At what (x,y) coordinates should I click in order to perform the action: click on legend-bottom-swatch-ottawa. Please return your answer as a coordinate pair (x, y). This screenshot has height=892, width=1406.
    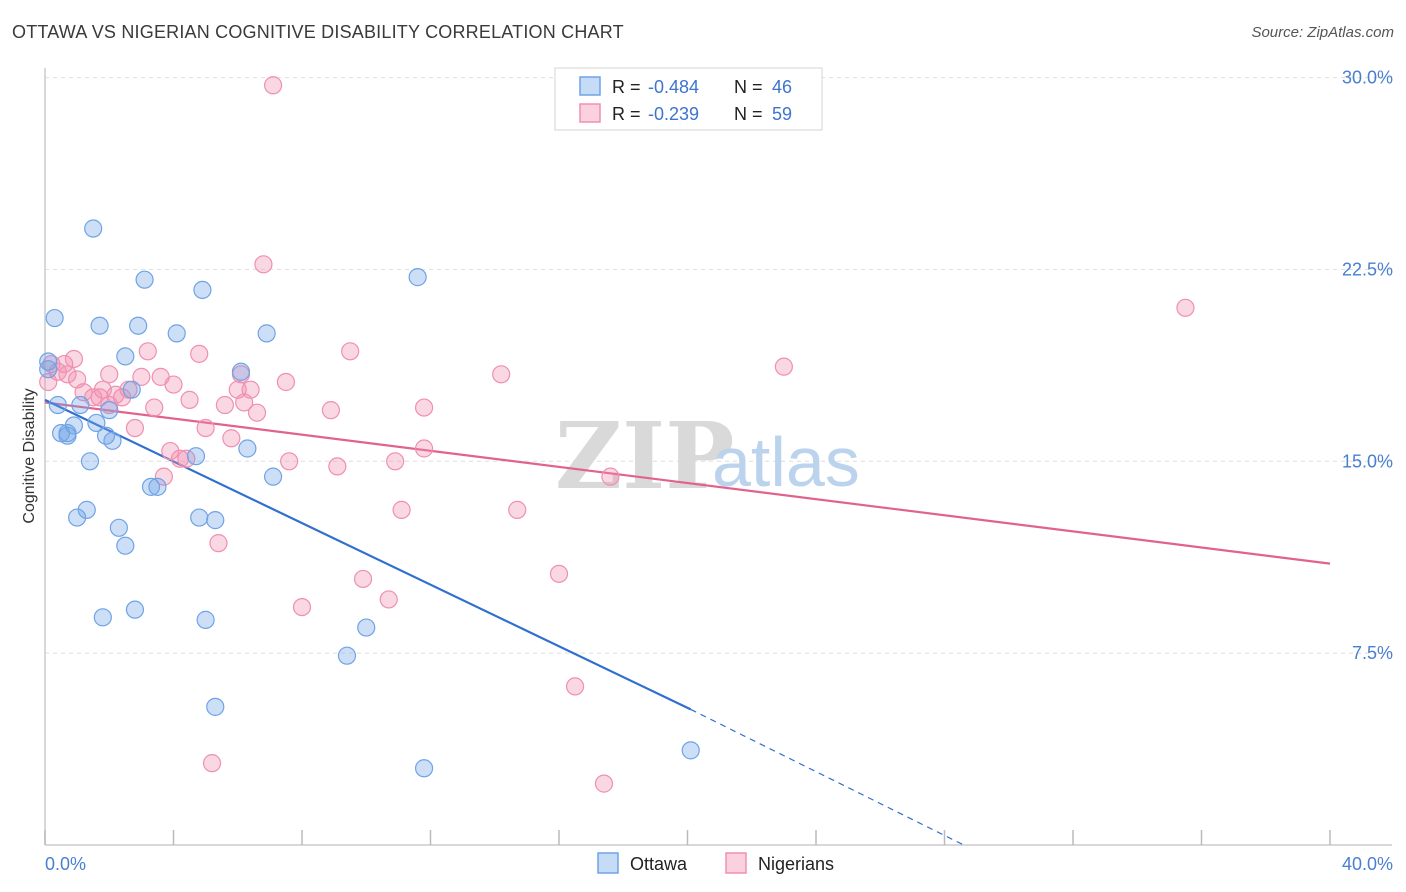
    Looking at the image, I should click on (608, 863).